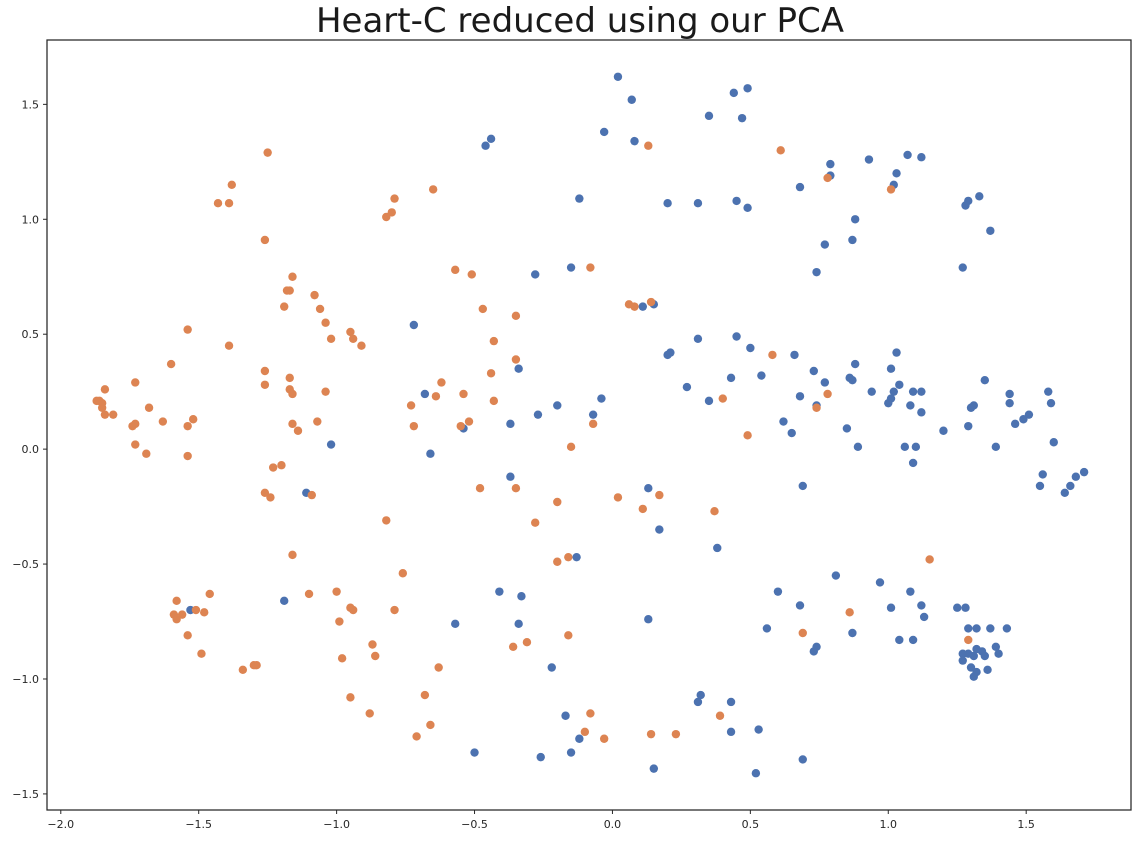 This screenshot has width=1142, height=841. Describe the element at coordinates (25, 564) in the screenshot. I see `y-tick-label: −0.5` at that location.